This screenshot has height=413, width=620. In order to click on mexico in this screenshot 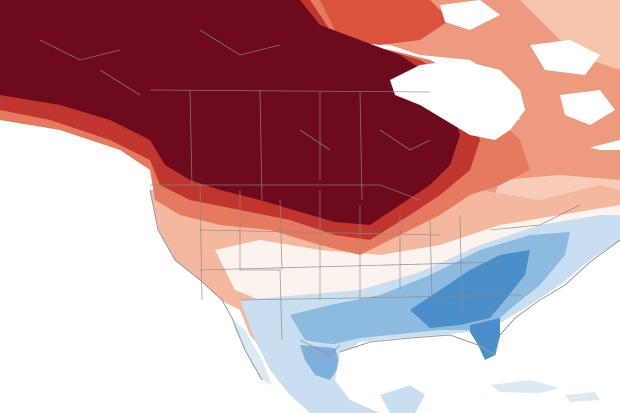, I will do `click(317, 376)`.